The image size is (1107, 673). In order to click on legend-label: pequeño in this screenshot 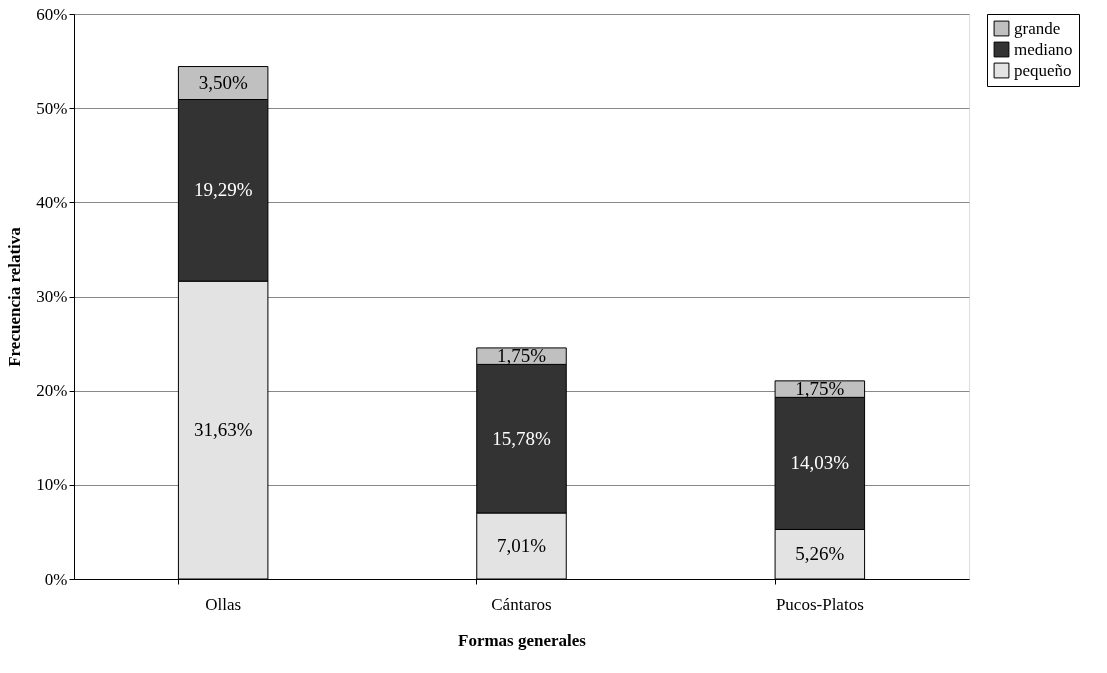, I will do `click(1043, 70)`.